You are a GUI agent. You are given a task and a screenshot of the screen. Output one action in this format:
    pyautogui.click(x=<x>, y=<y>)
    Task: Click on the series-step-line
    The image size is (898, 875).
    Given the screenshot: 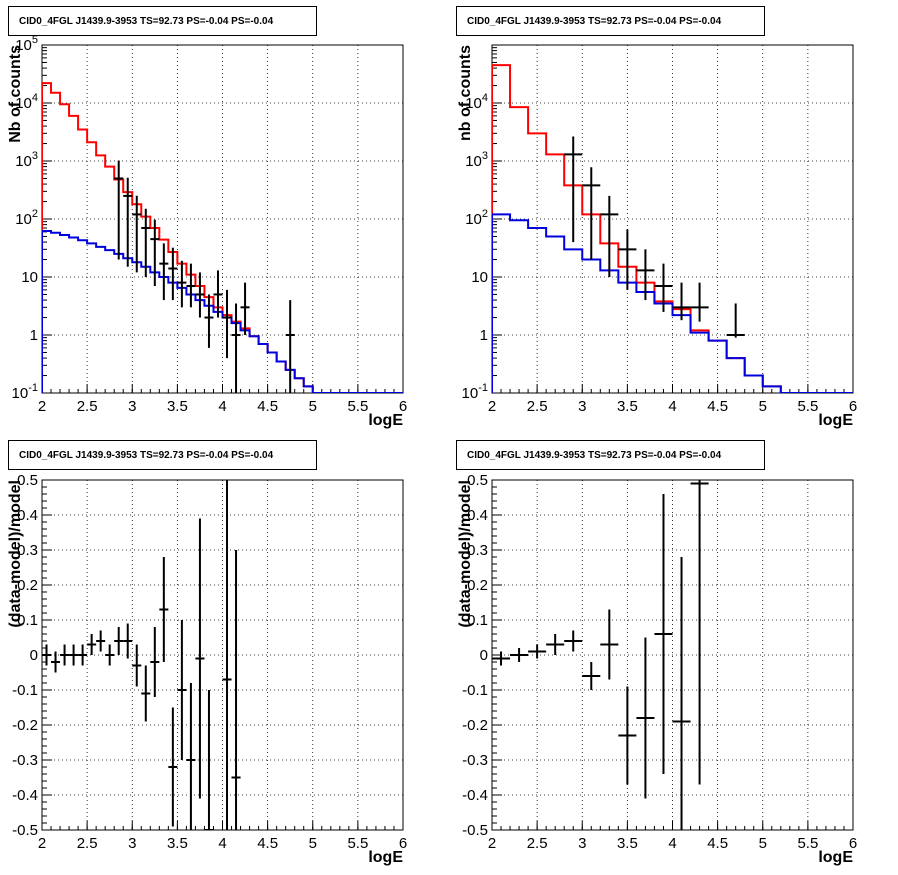 What is the action you would take?
    pyautogui.click(x=672, y=303)
    